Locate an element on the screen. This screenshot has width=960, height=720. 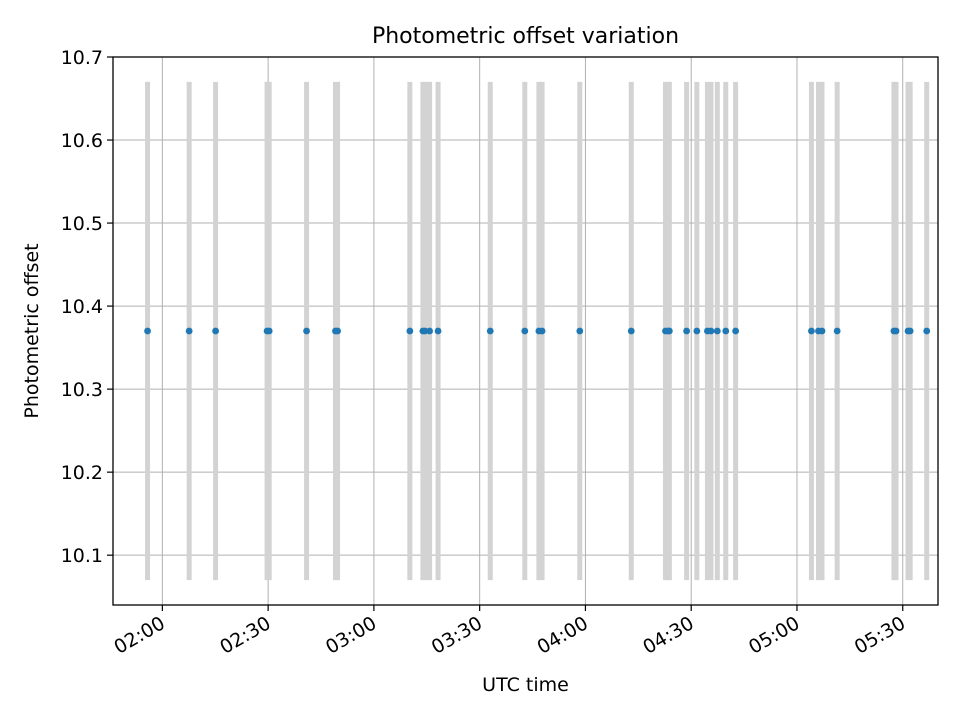
y-axis-label: Photometric offset is located at coordinates (32, 330).